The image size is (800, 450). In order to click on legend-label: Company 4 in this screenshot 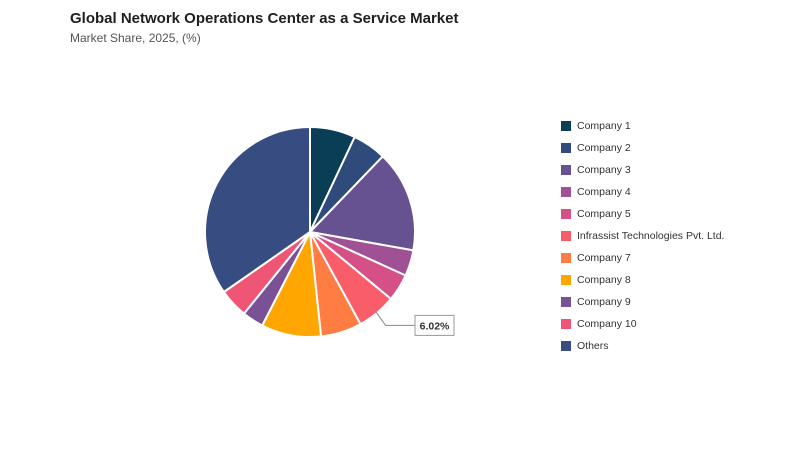, I will do `click(604, 192)`.